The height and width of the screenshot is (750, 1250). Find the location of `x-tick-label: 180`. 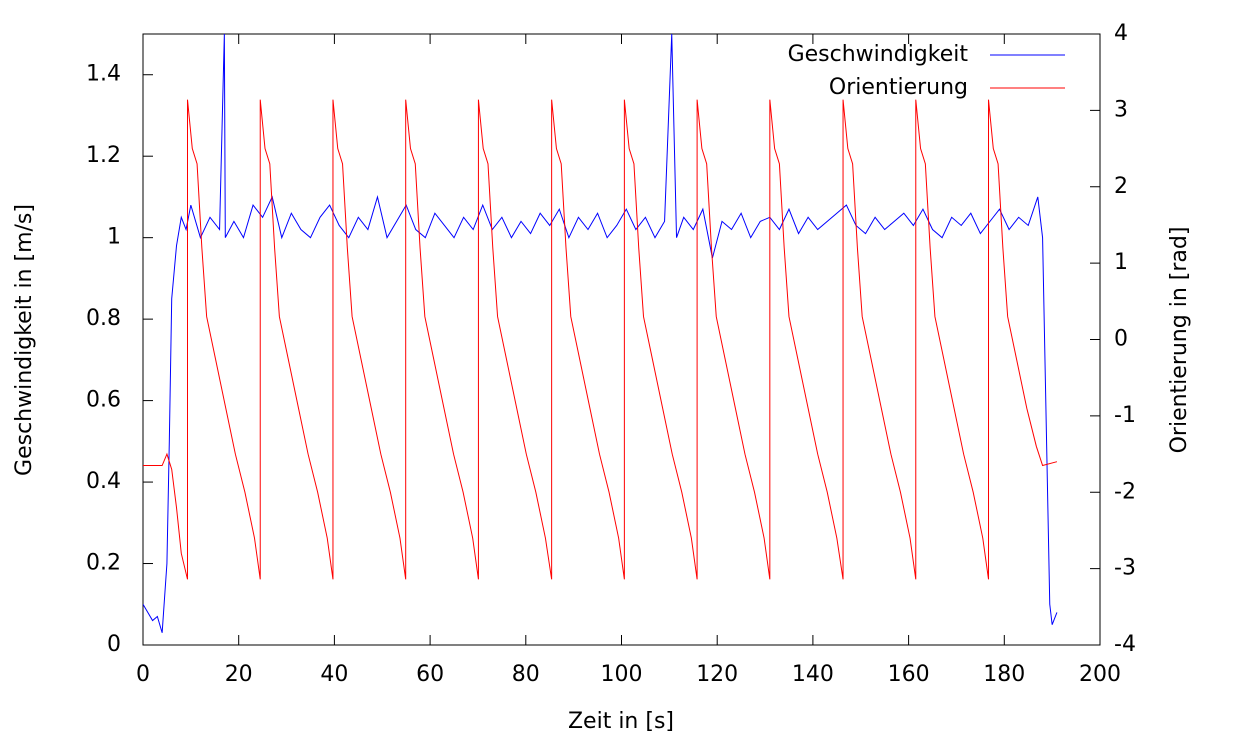

x-tick-label: 180 is located at coordinates (1004, 674).